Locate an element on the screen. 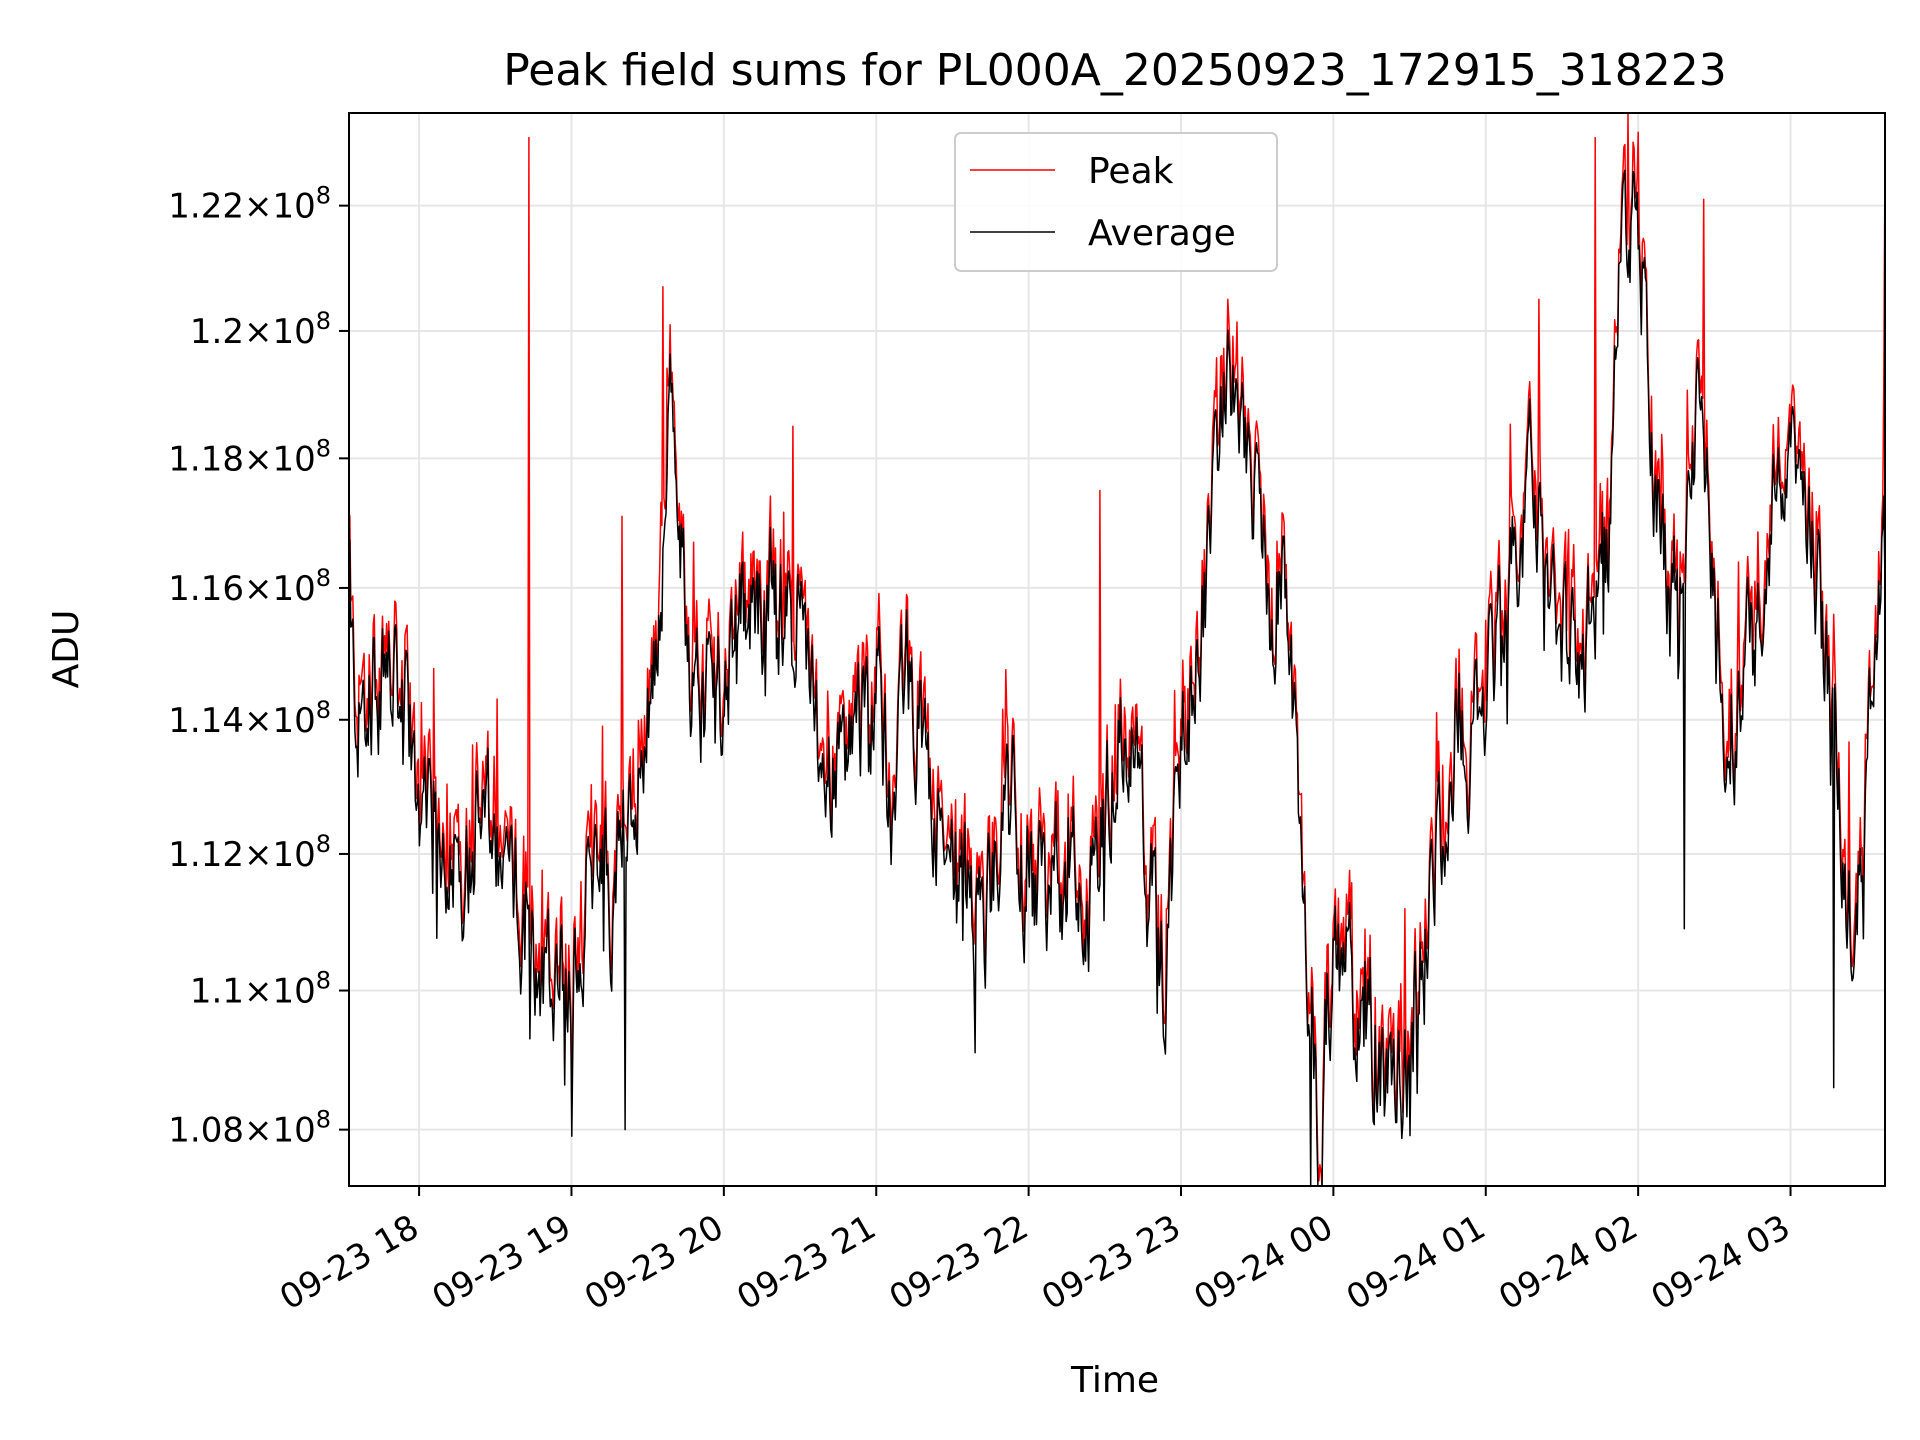  legend-box is located at coordinates (1116, 202).